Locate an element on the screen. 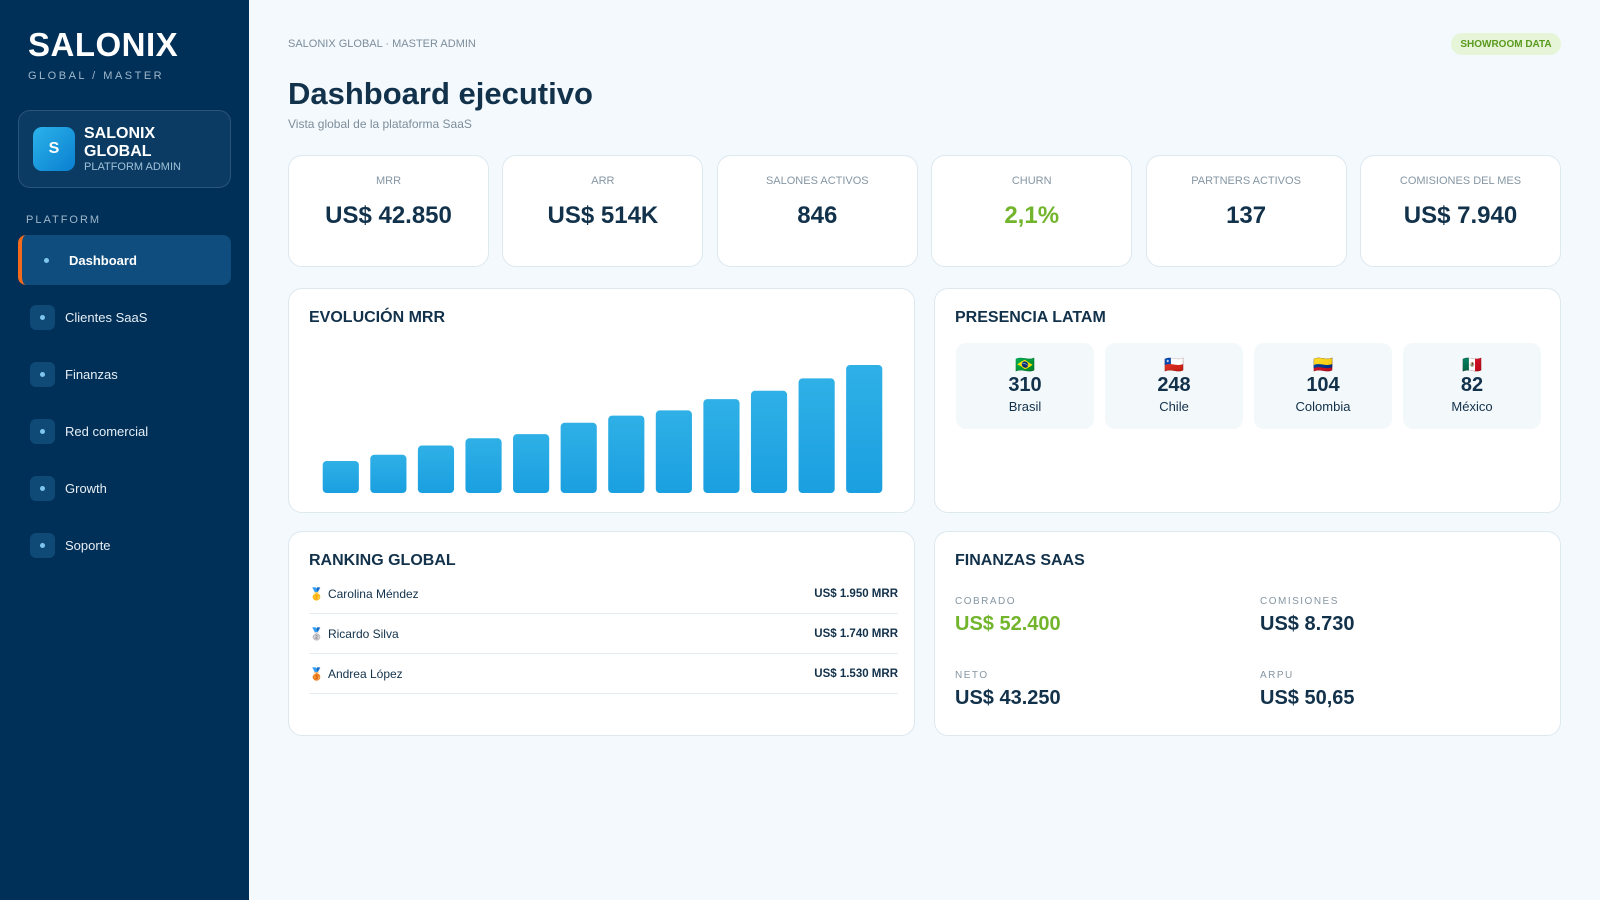  ranking-value: US$ 1.530 MRR is located at coordinates (856, 673).